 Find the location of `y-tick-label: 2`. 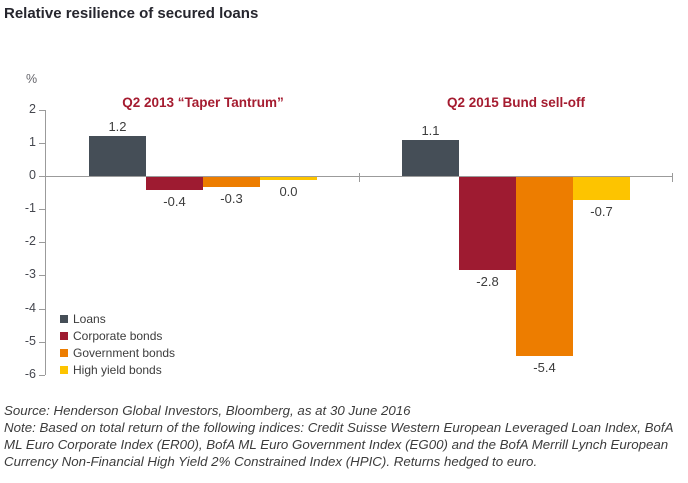

y-tick-label: 2 is located at coordinates (32, 108).